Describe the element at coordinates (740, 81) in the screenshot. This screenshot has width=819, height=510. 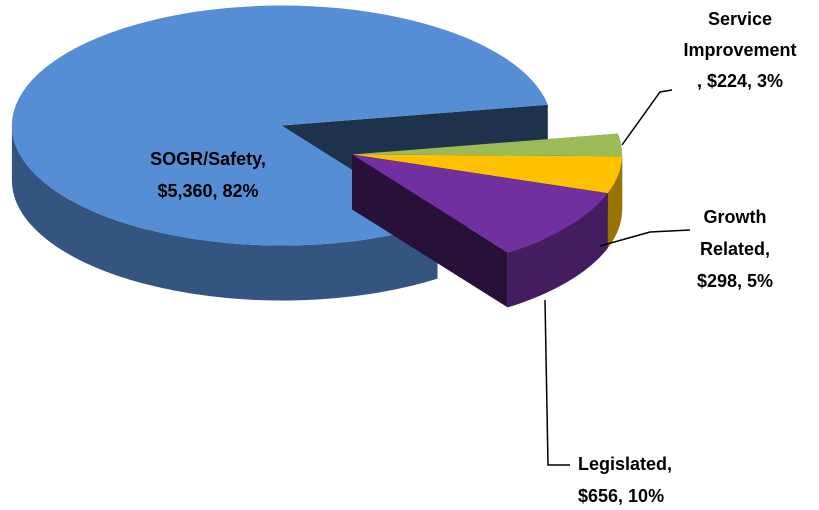
I see `data-label: , $224, 3%` at that location.